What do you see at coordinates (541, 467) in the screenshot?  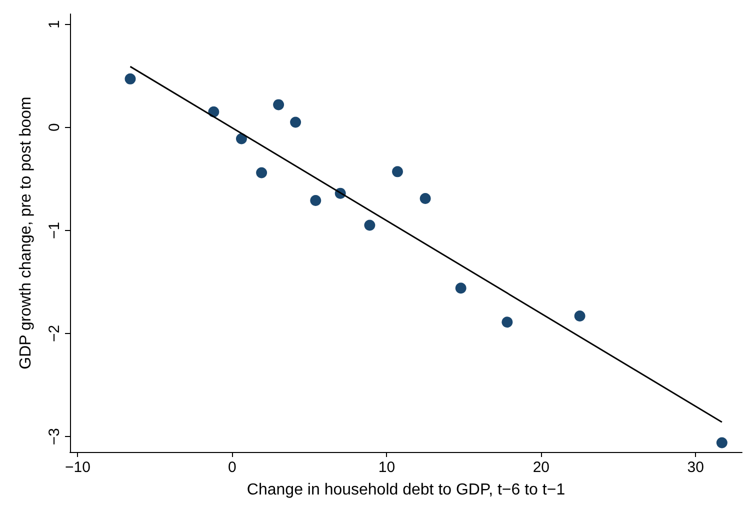 I see `x-tick-label: 20` at bounding box center [541, 467].